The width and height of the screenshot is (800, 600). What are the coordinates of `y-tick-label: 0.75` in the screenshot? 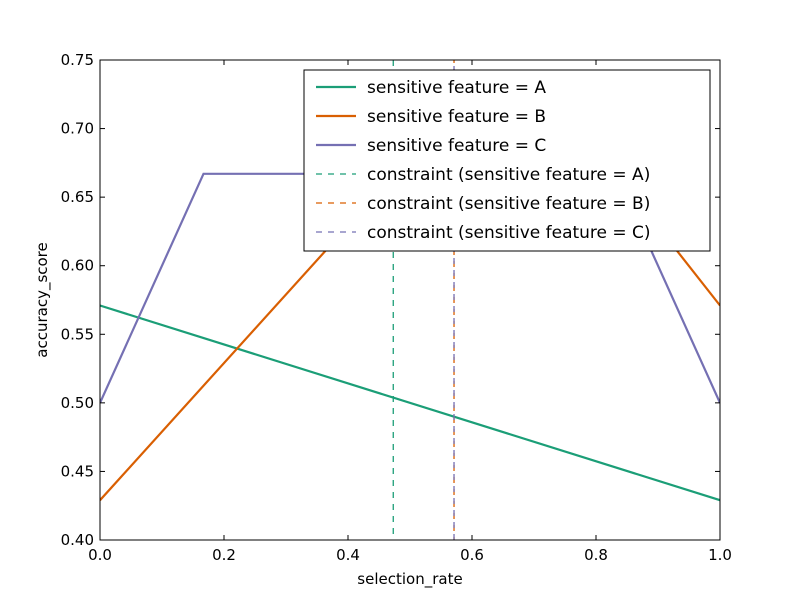 It's located at (77, 60).